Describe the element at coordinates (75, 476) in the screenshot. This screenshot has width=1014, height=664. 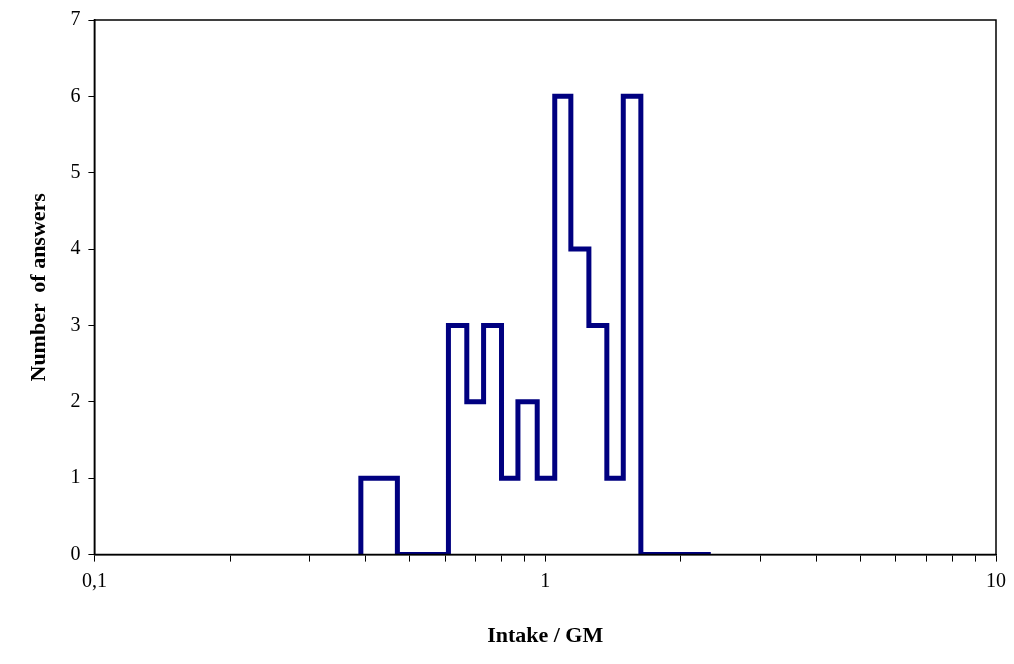
I see `y-tick-label: 1` at that location.